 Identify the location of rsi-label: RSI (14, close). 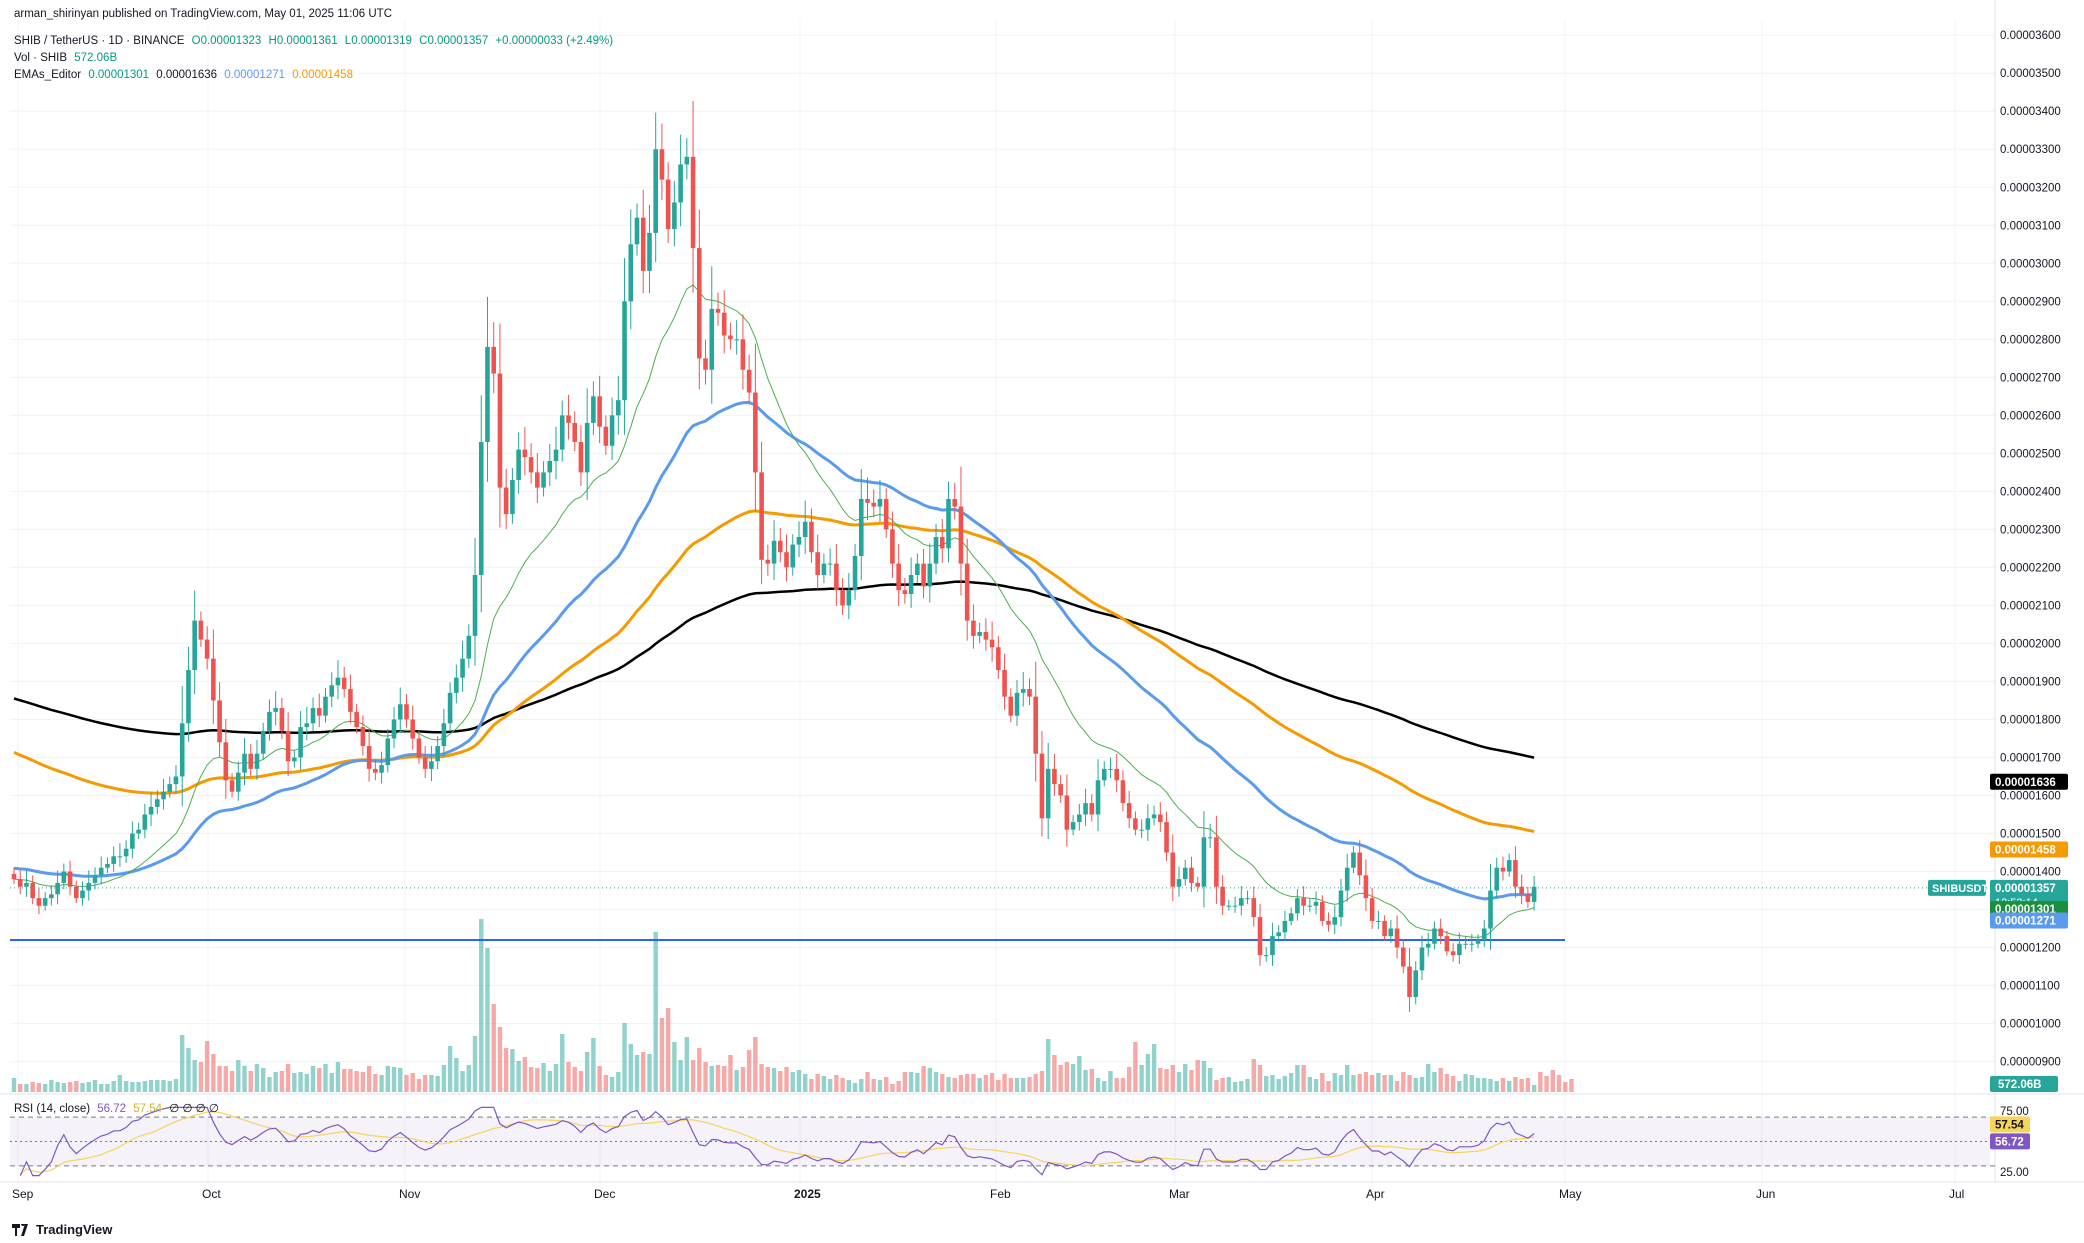
(52, 1109).